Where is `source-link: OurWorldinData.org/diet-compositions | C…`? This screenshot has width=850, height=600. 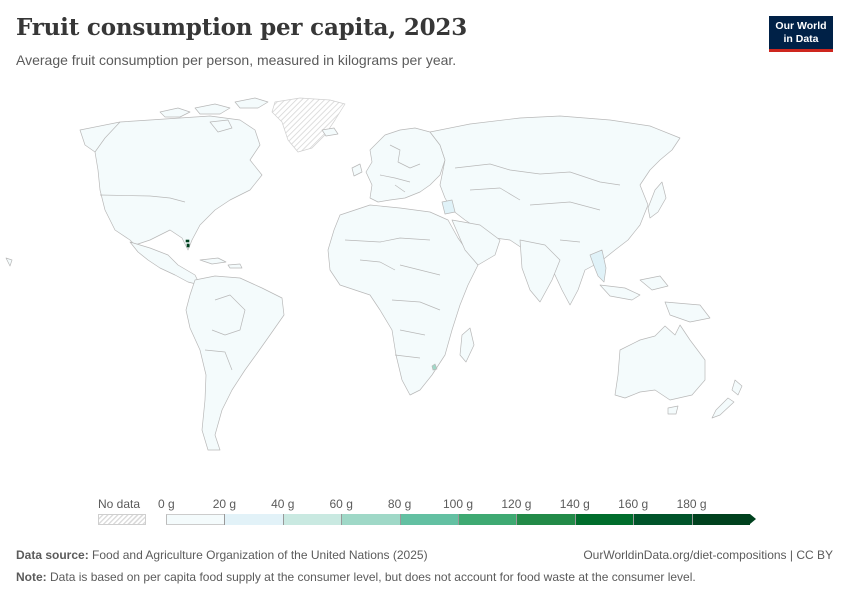
source-link: OurWorldinData.org/diet-compositions | C… is located at coordinates (708, 555).